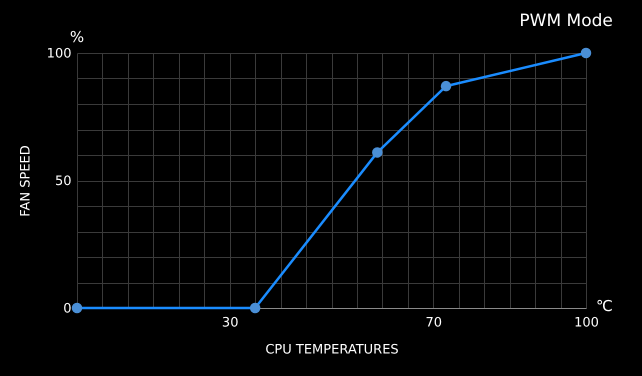  Describe the element at coordinates (26, 181) in the screenshot. I see `y-axis-title: FAN SPEED` at that location.